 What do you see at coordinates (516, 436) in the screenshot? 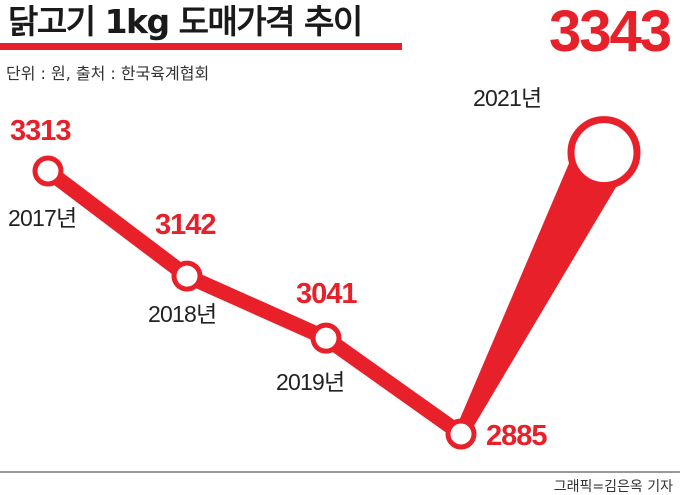
I see `value-label: 2885` at bounding box center [516, 436].